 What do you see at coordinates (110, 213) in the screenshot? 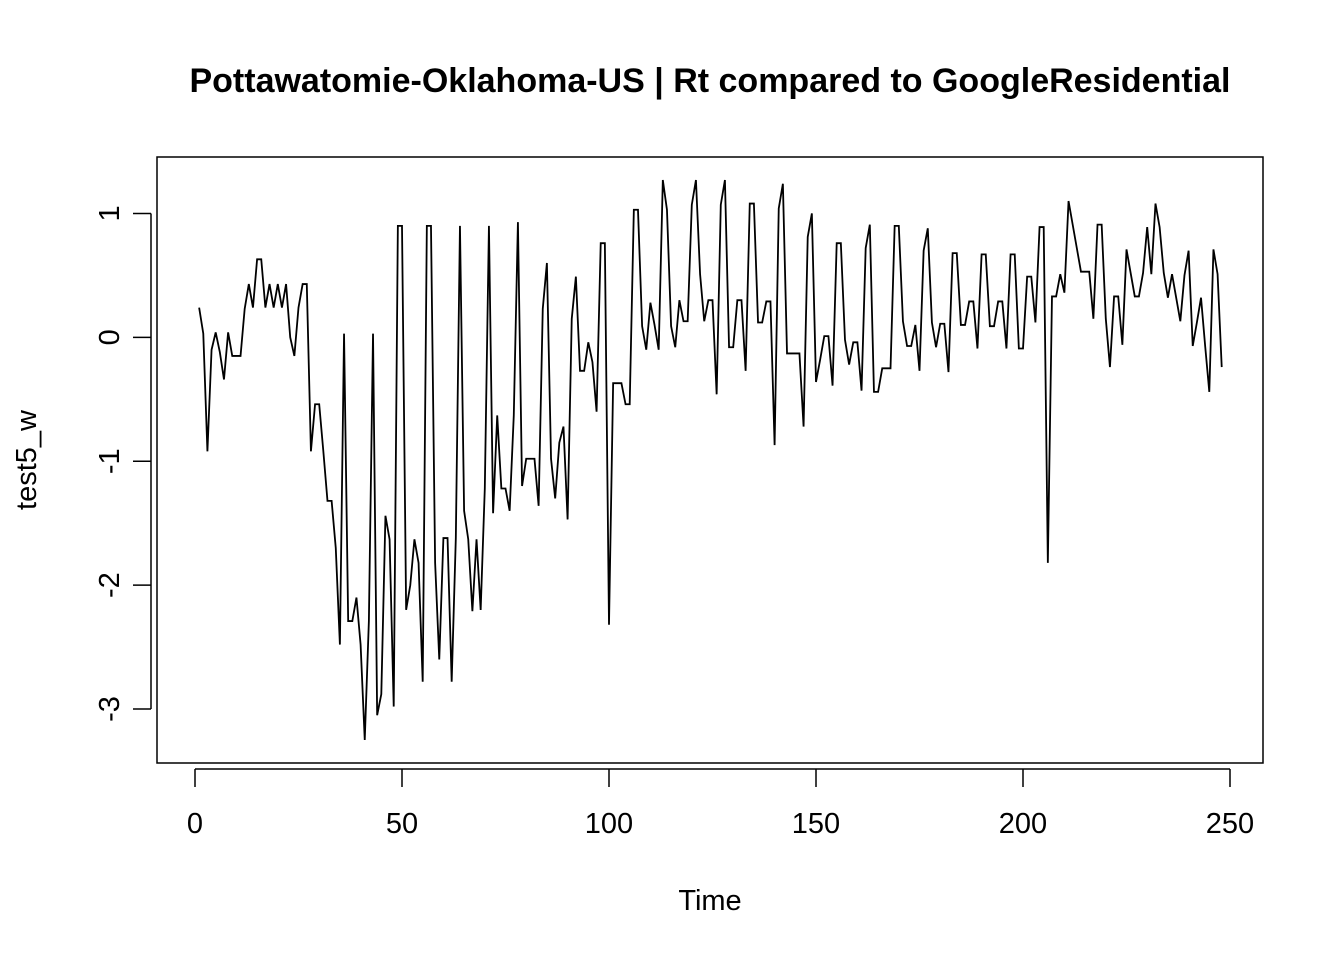
I see `y-tick-label: 1` at bounding box center [110, 213].